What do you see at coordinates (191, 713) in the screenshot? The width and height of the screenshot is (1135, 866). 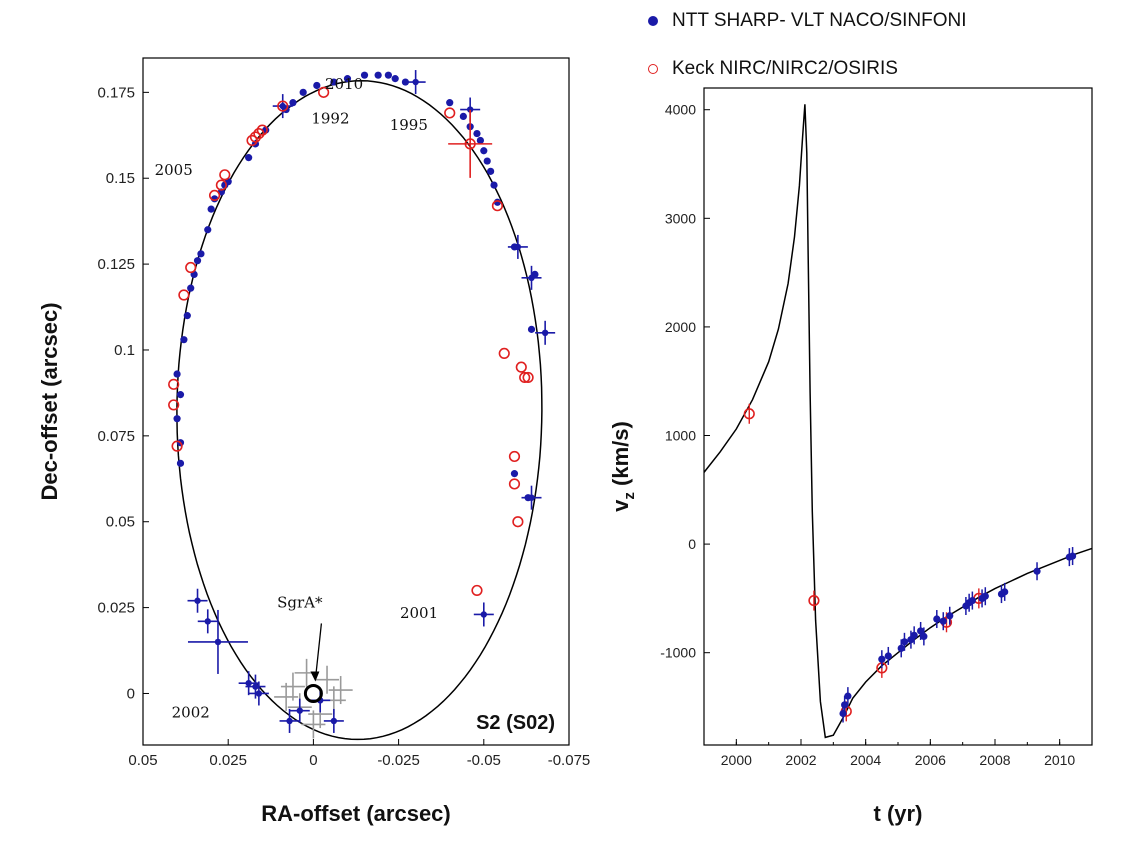 I see `year-annotation: 2002` at bounding box center [191, 713].